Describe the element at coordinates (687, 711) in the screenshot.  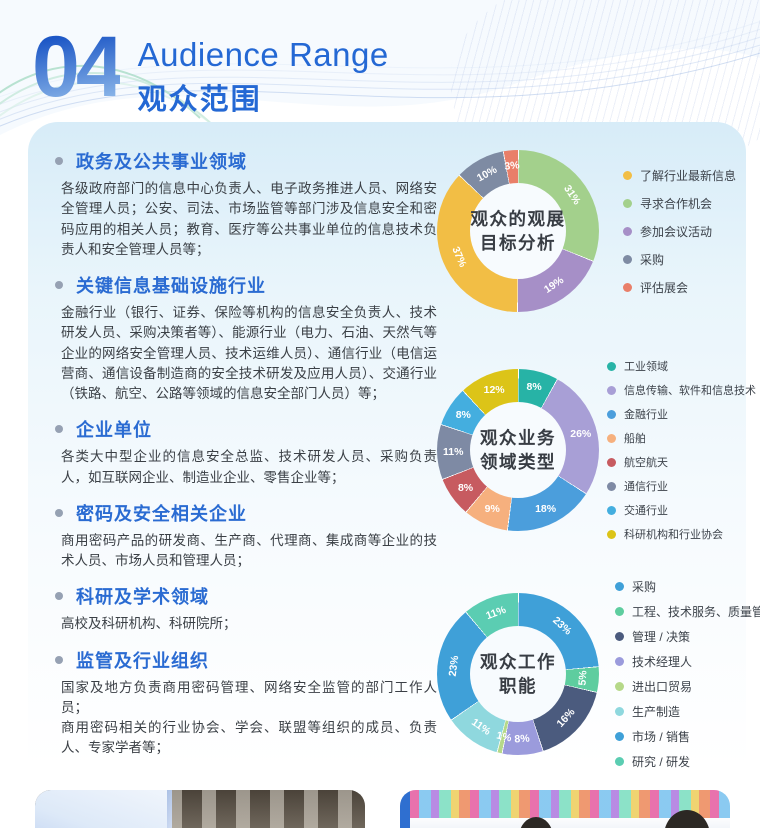
I see `legend-item: 生产制造` at that location.